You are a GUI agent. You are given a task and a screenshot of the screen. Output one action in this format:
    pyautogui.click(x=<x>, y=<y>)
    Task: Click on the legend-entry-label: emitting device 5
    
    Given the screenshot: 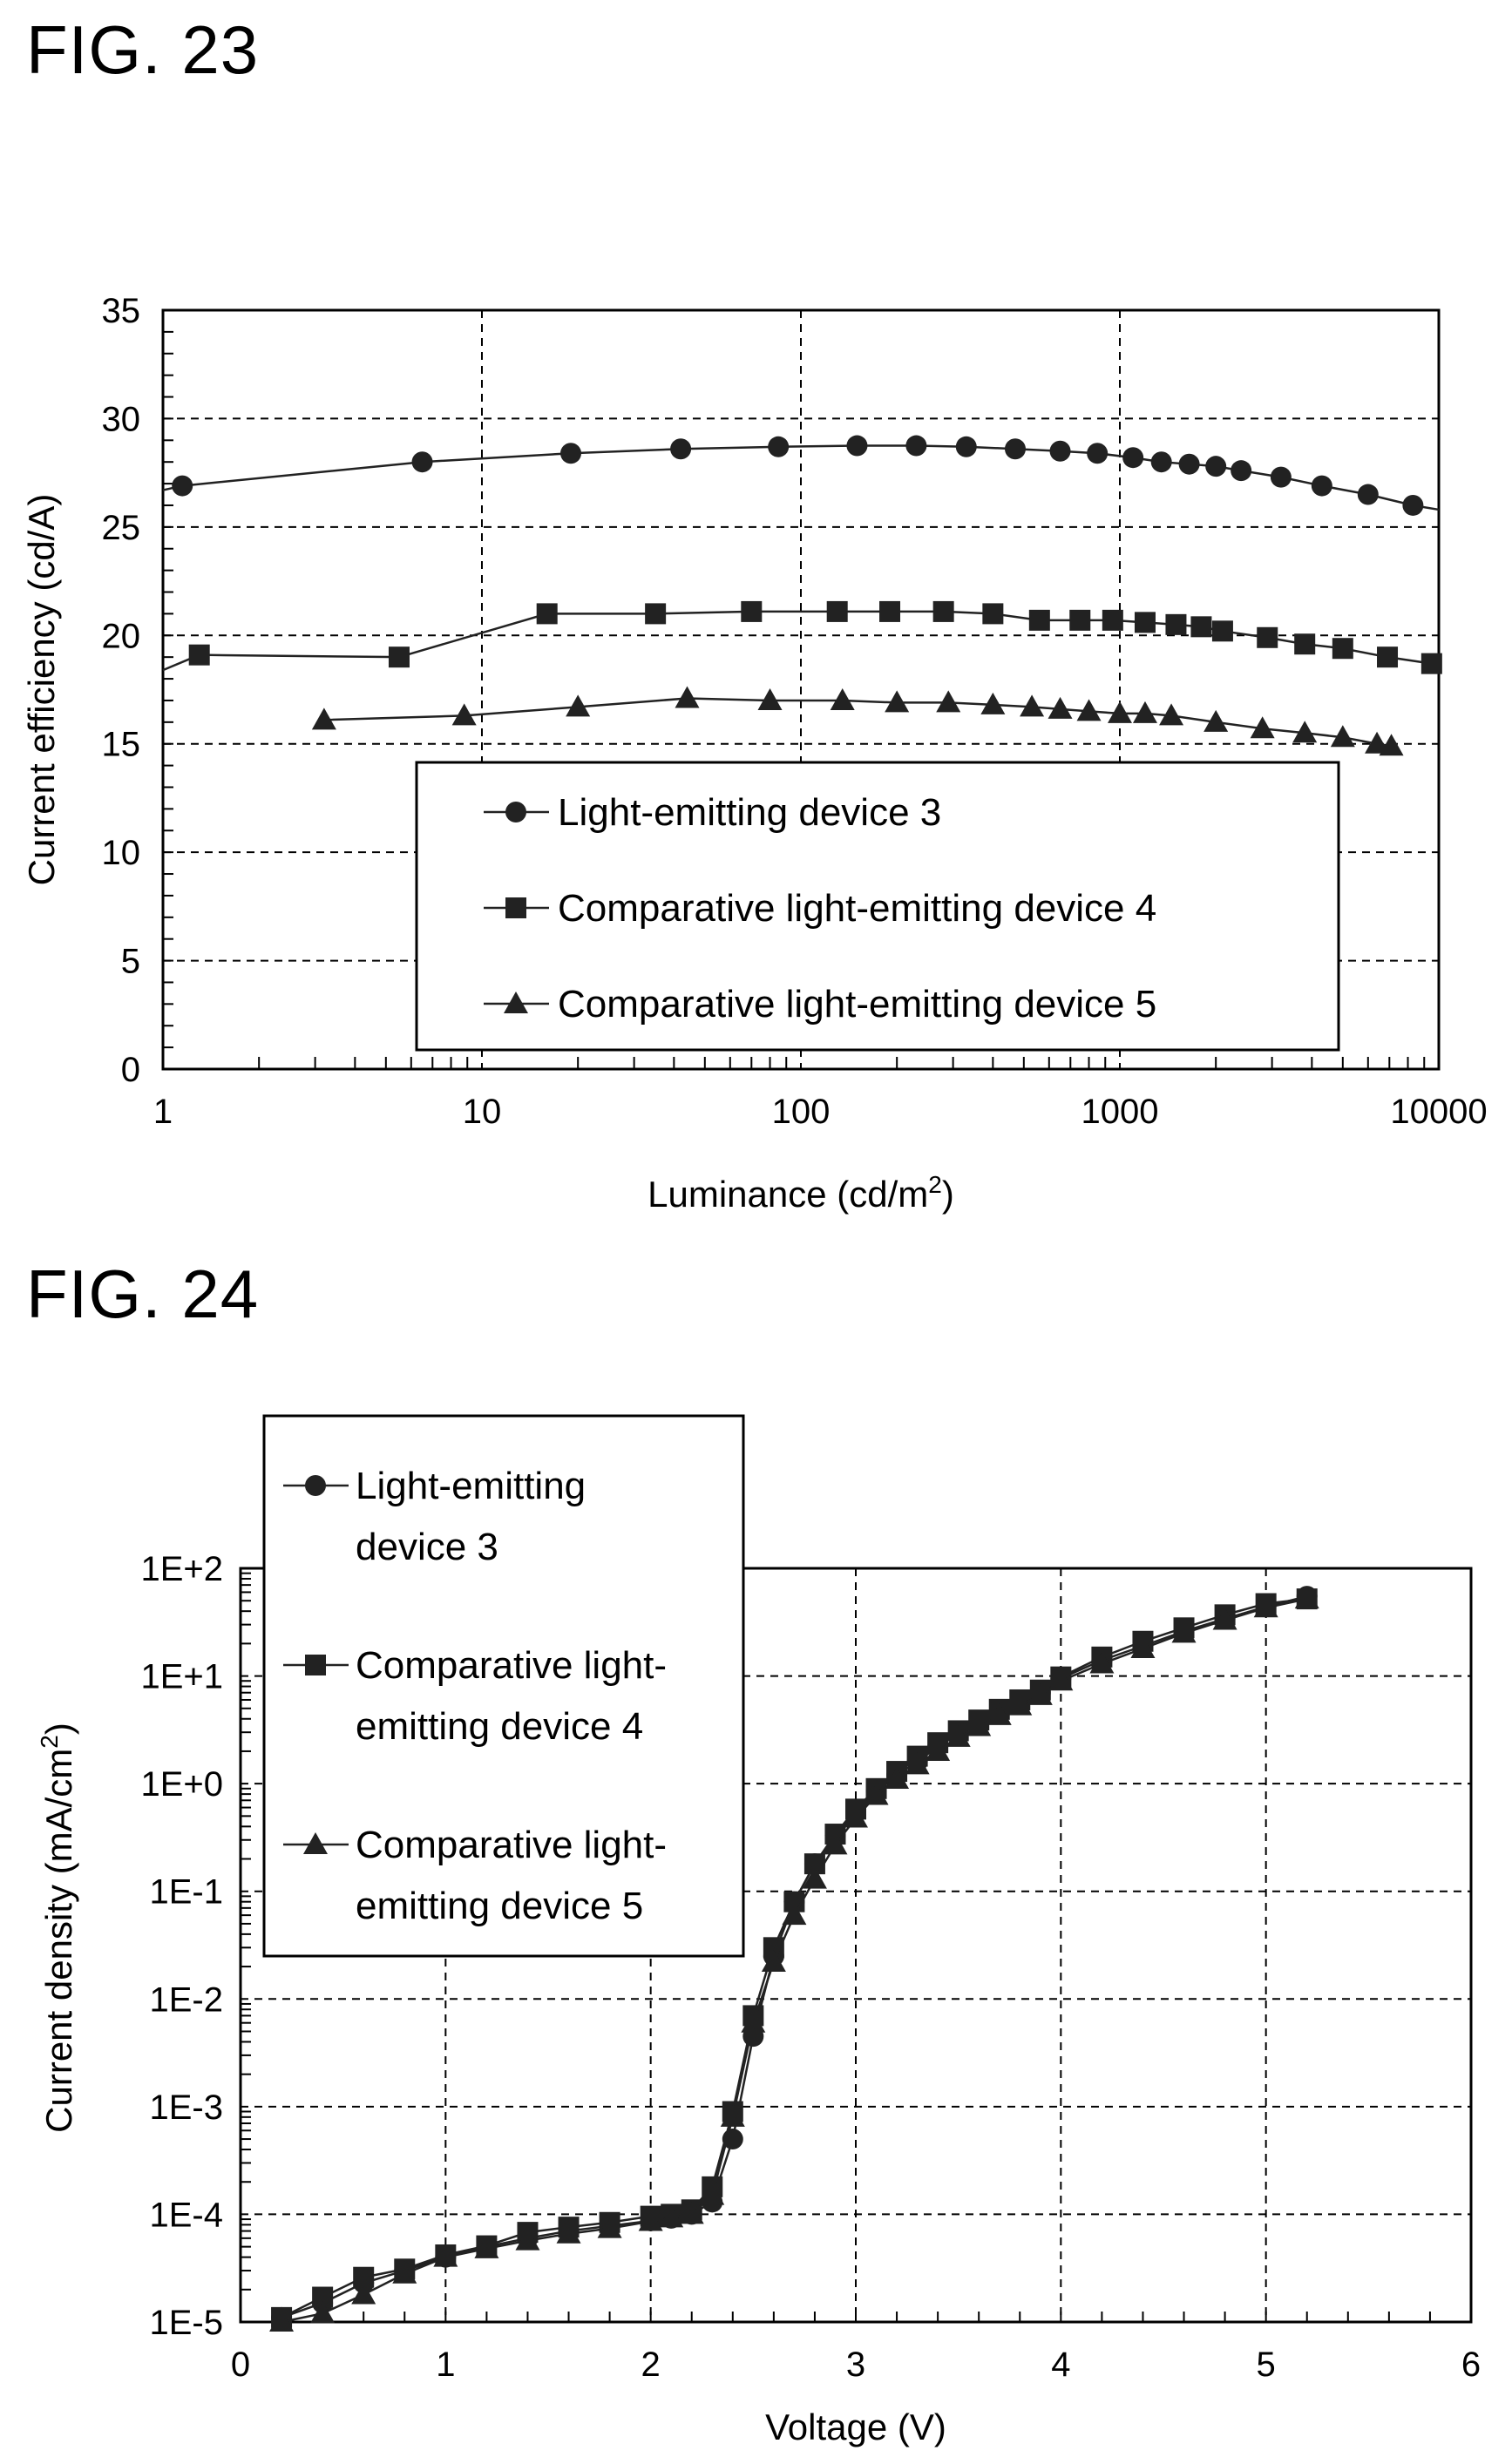 What is the action you would take?
    pyautogui.click(x=499, y=1906)
    